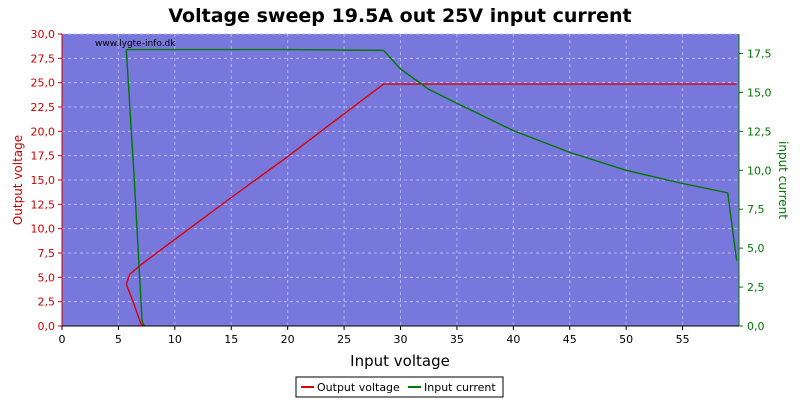  I want to click on y-left-tick-label-1: 2,5, so click(47, 302).